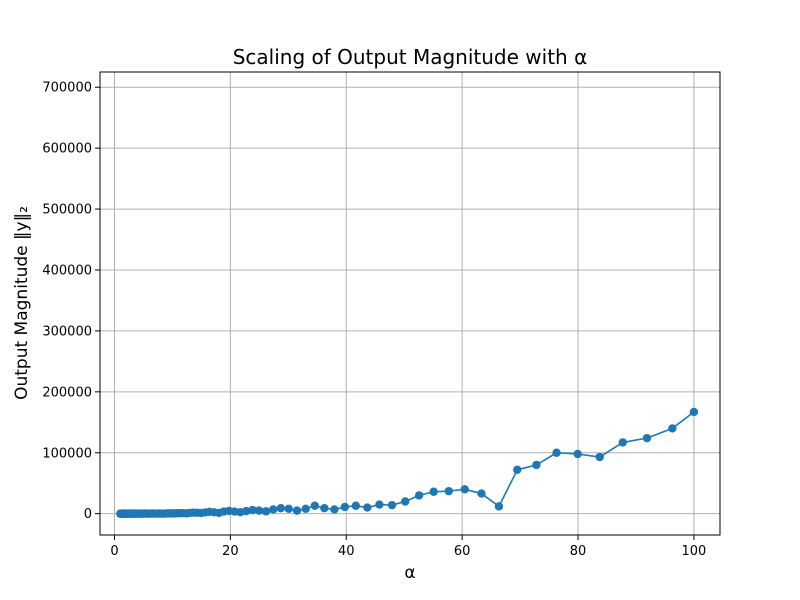 The image size is (800, 600). What do you see at coordinates (407, 462) in the screenshot?
I see `series-layer` at bounding box center [407, 462].